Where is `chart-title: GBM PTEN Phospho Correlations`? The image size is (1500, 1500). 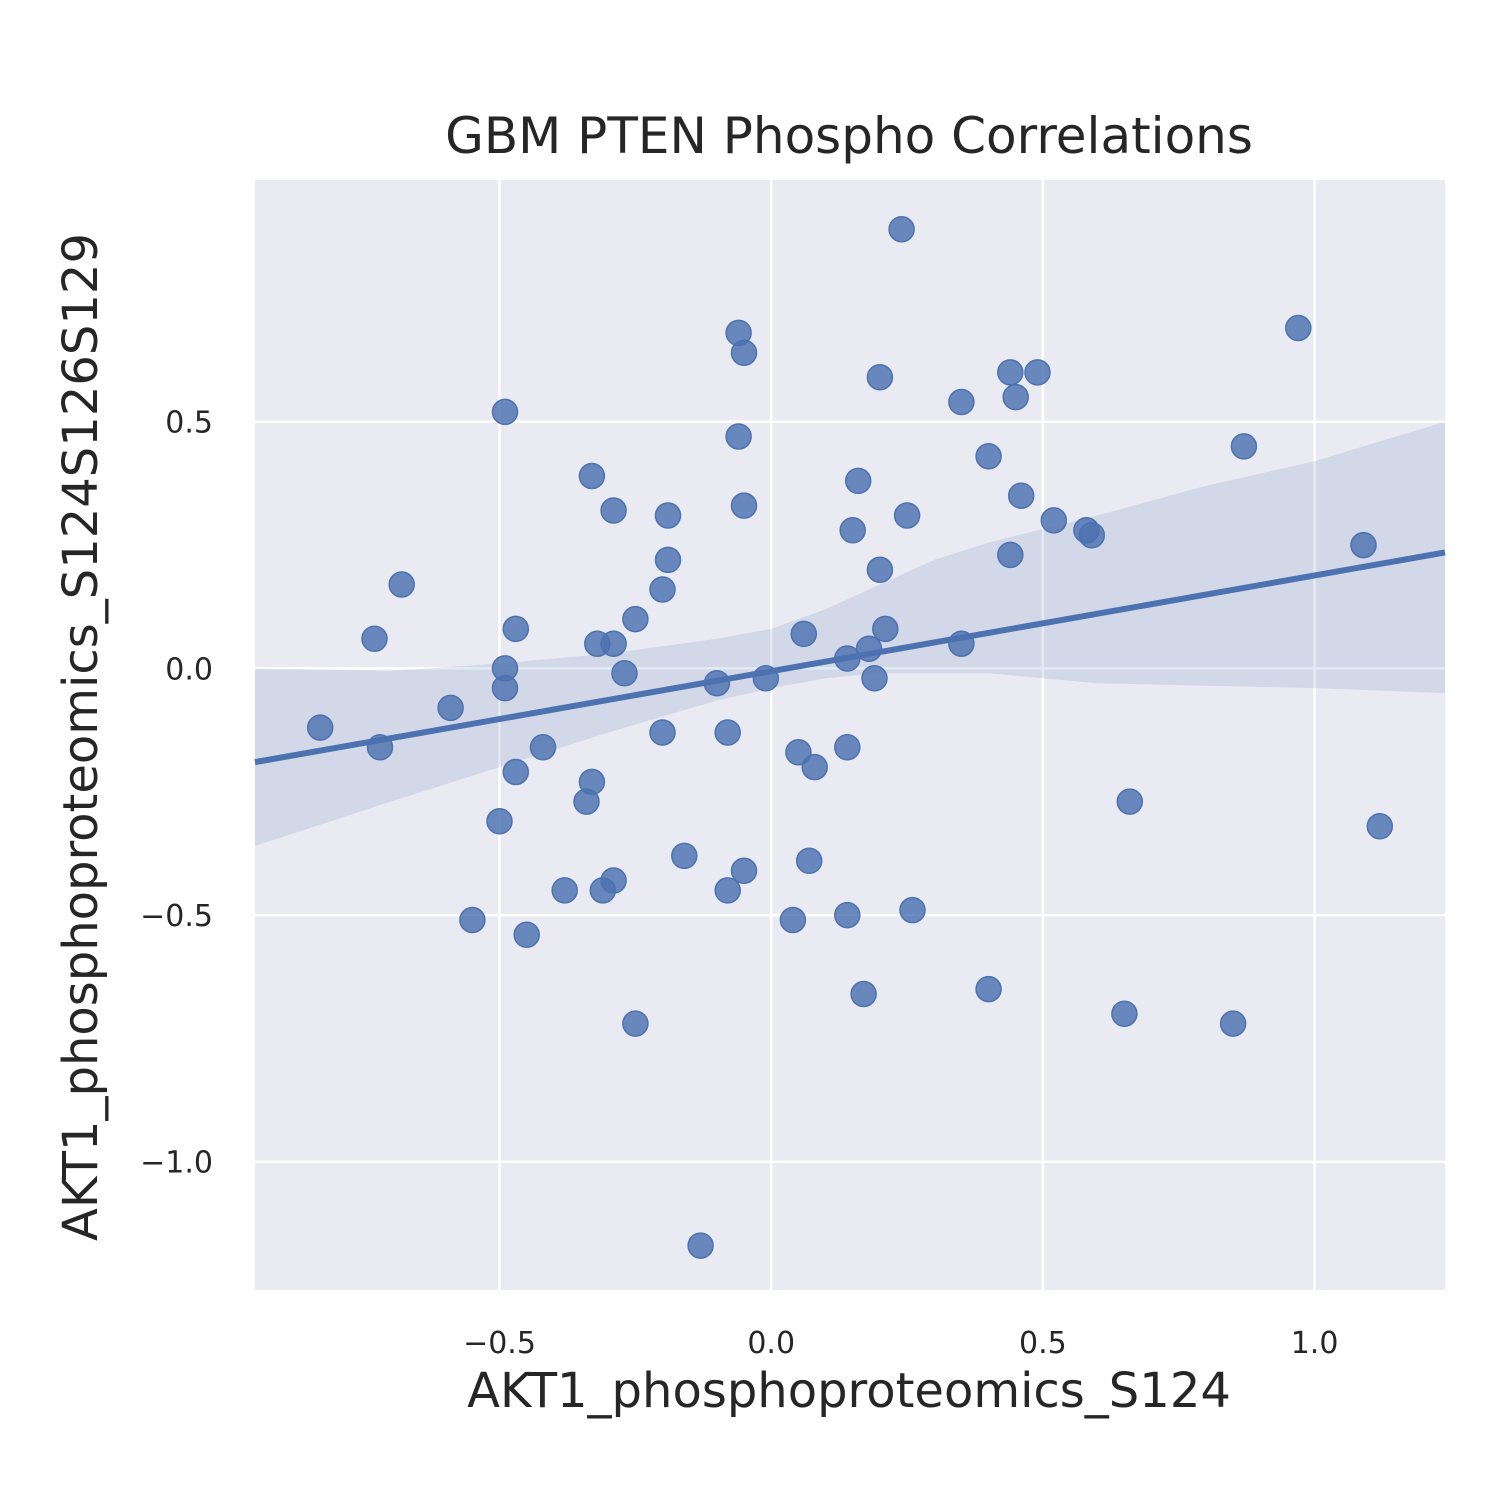 chart-title: GBM PTEN Phospho Correlations is located at coordinates (849, 136).